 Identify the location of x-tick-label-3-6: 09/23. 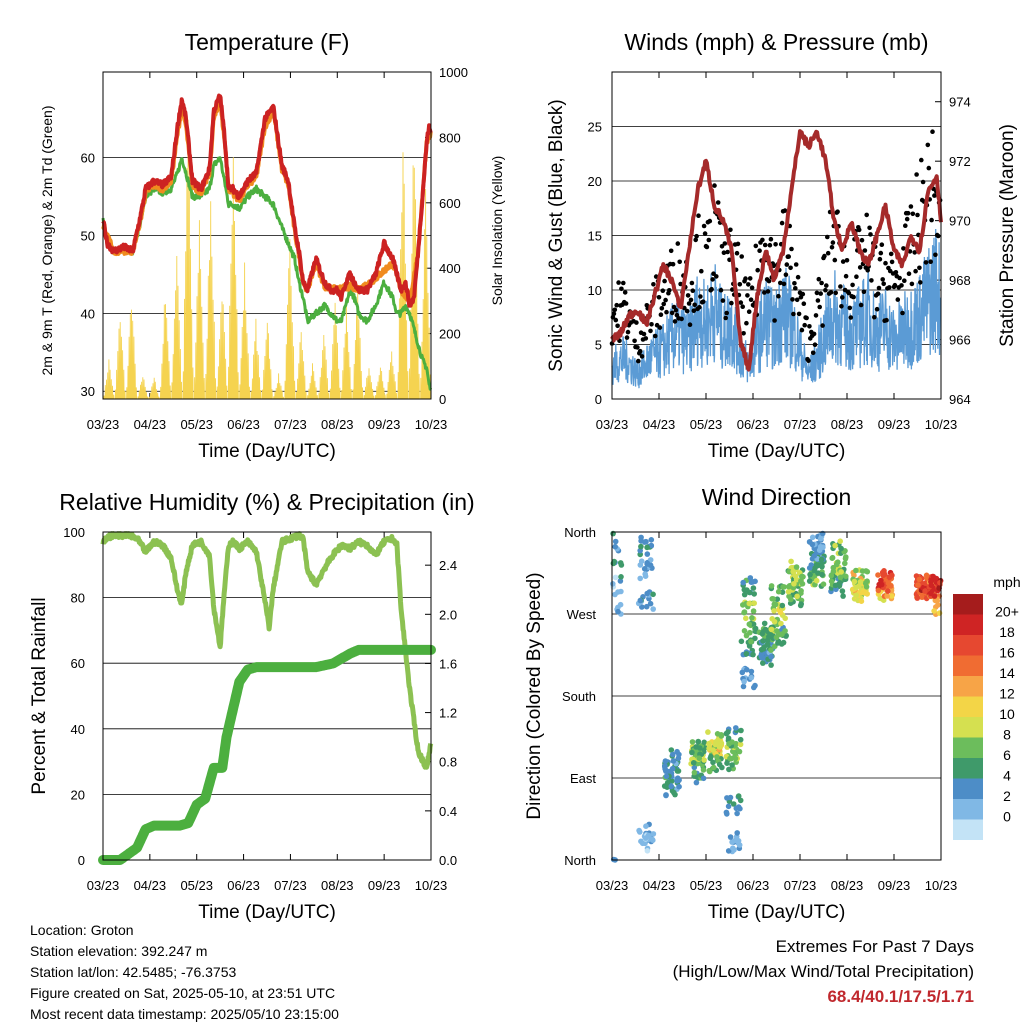
(894, 885).